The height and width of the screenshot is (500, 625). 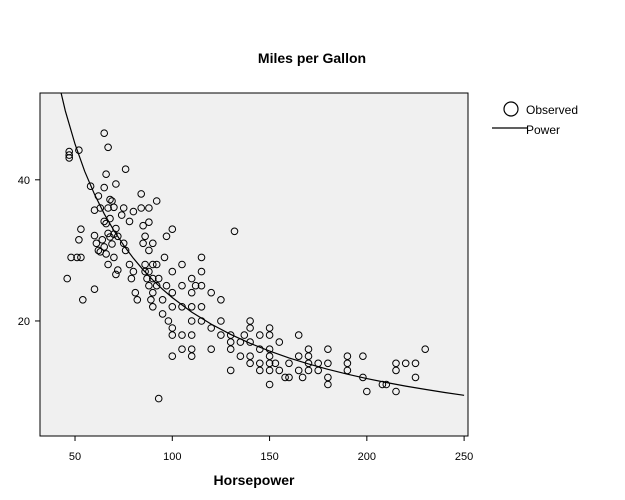 What do you see at coordinates (464, 457) in the screenshot?
I see `x-tick-label: 250` at bounding box center [464, 457].